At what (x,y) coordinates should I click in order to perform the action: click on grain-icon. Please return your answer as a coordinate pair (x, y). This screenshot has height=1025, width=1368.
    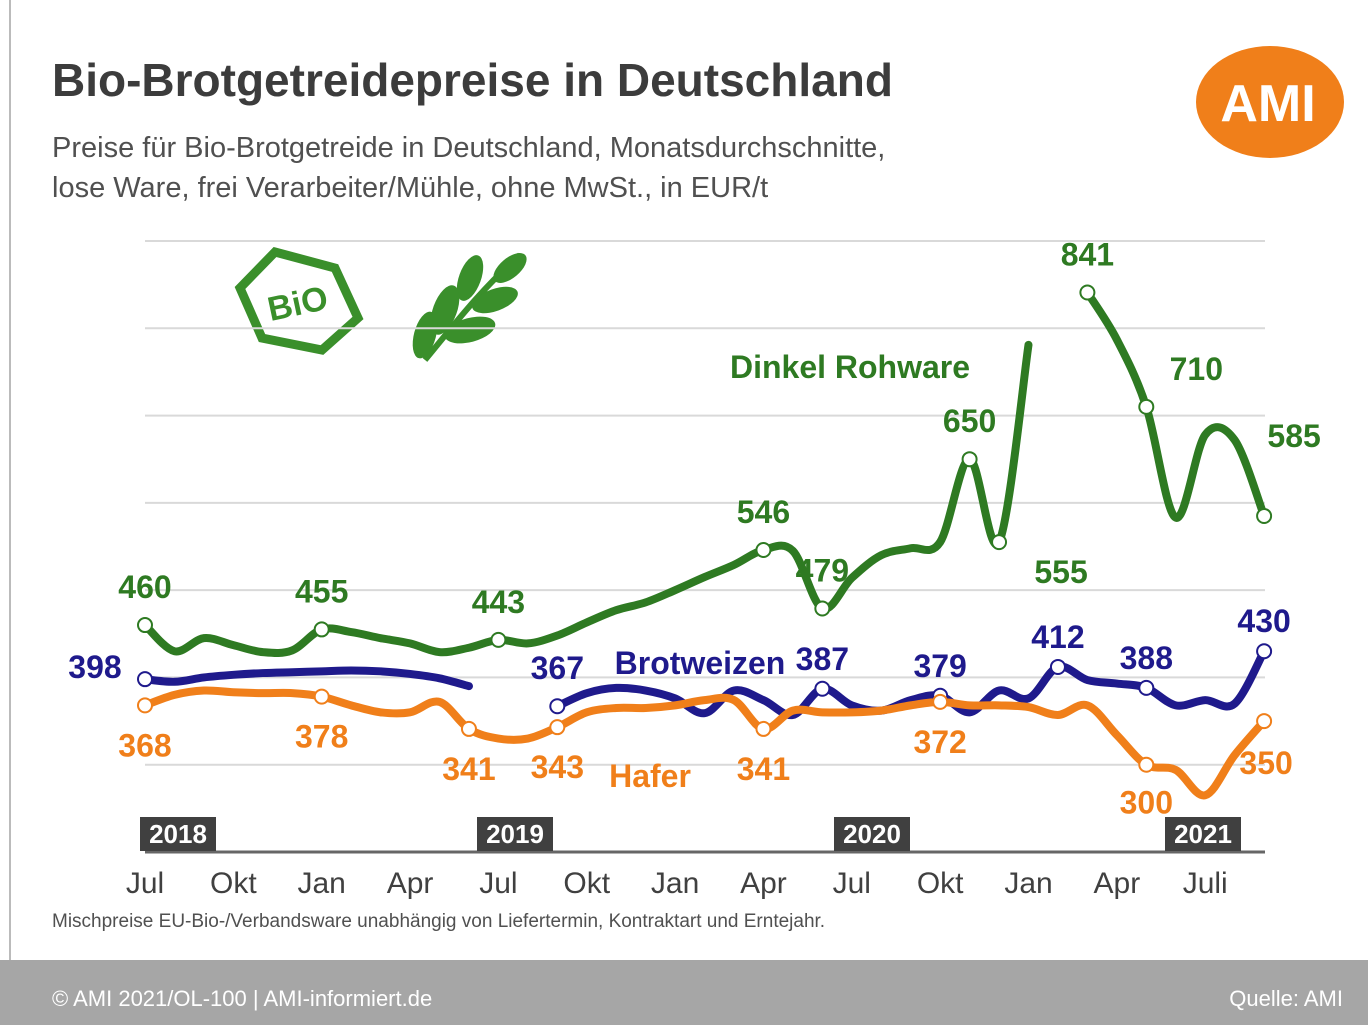
    Looking at the image, I should click on (469, 307).